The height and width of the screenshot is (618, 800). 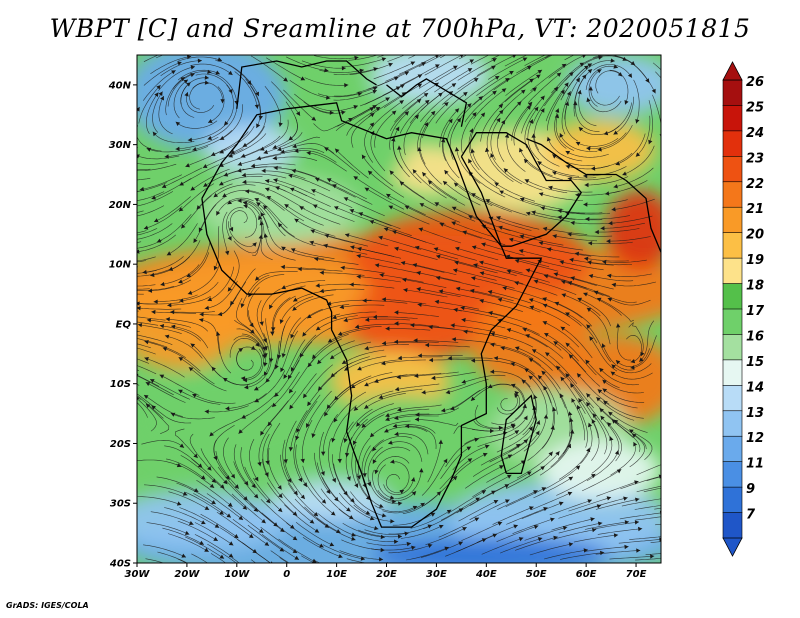 I want to click on colorbar-segment, so click(x=732, y=398).